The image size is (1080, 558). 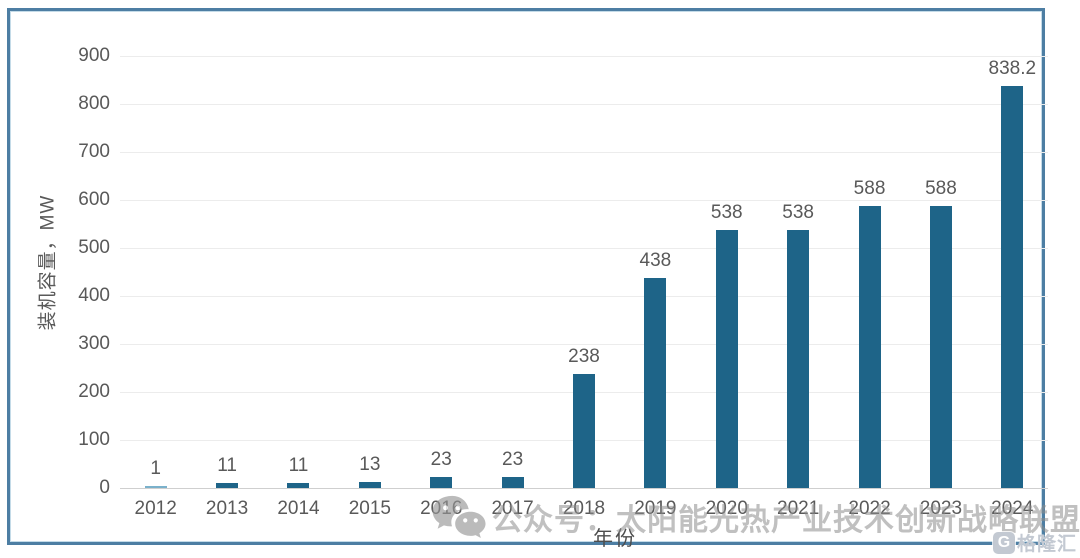 What do you see at coordinates (584, 430) in the screenshot?
I see `bar-2018` at bounding box center [584, 430].